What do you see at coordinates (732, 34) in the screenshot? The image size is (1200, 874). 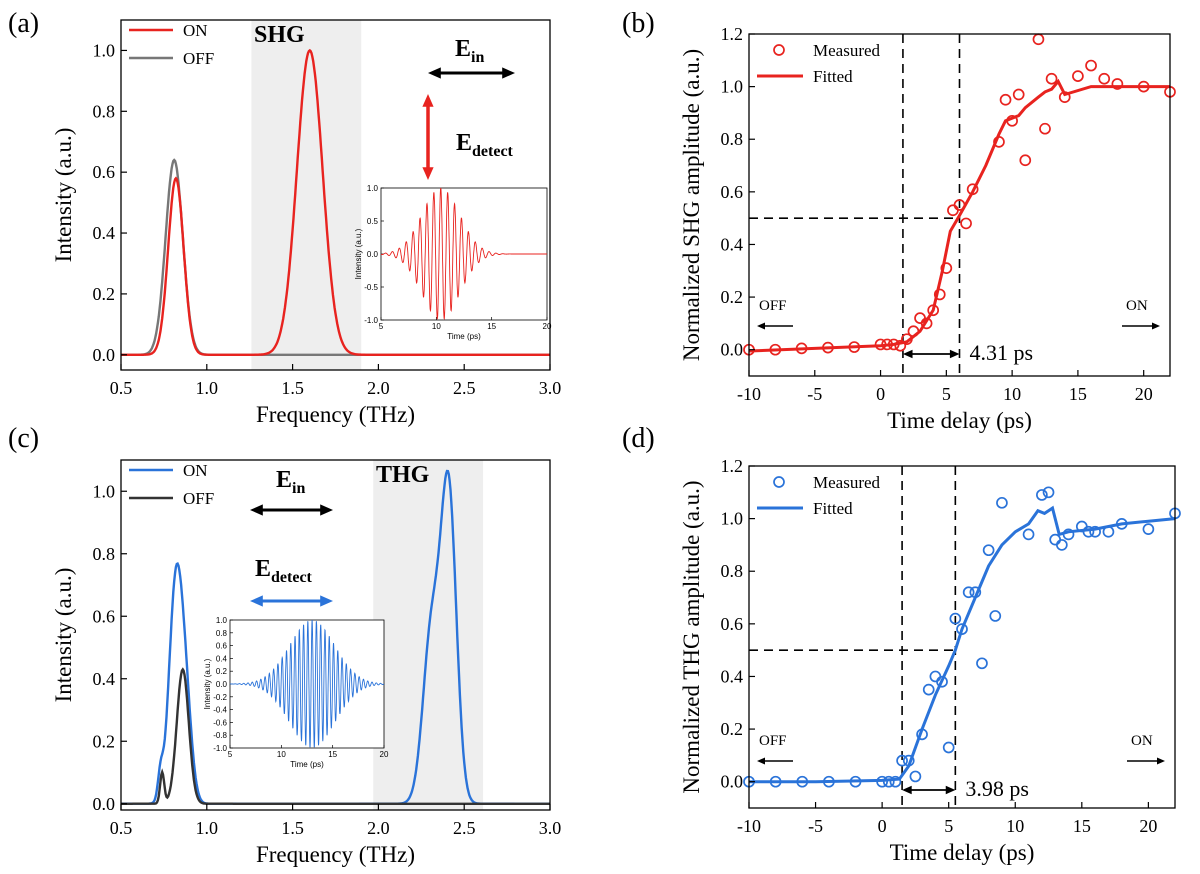 I see `panel-b-ytick-label: 1.2` at bounding box center [732, 34].